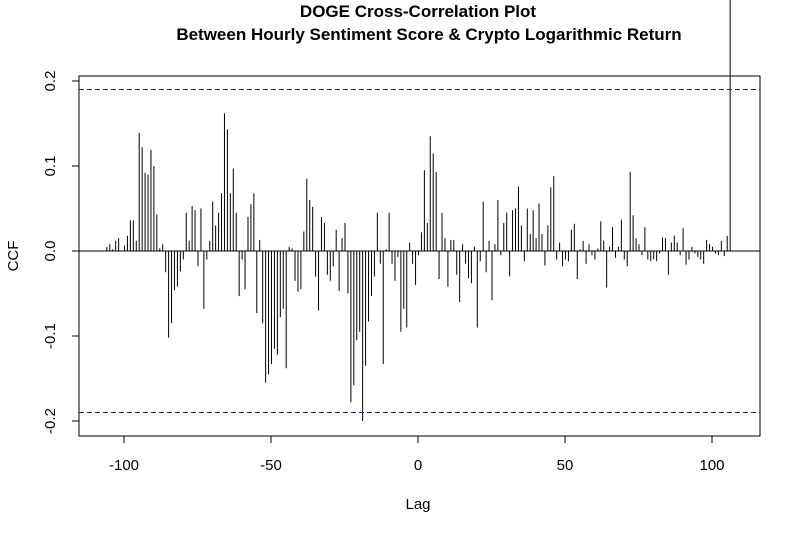 This screenshot has height=533, width=800. I want to click on x-tick-label: -50, so click(271, 465).